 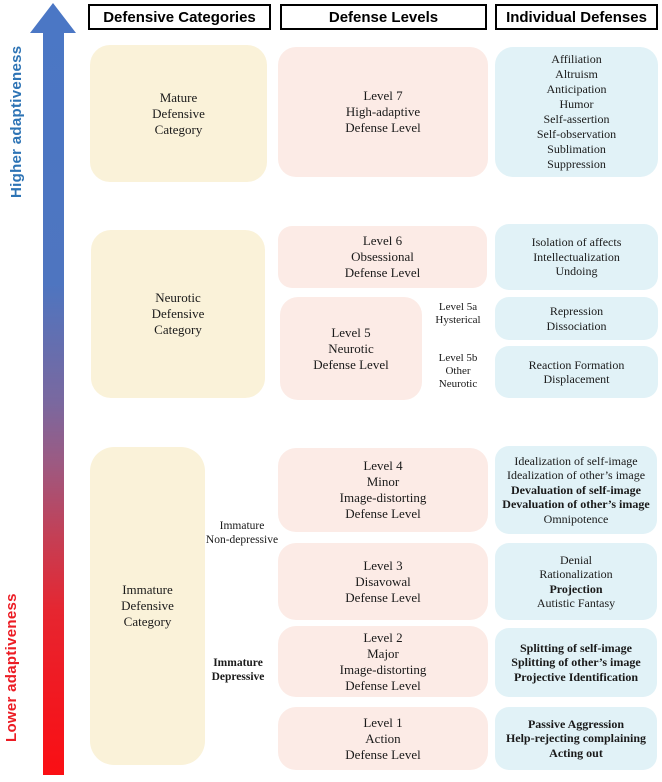 I want to click on lower-adaptiveness-label: Lower adaptiveness, so click(x=11, y=668).